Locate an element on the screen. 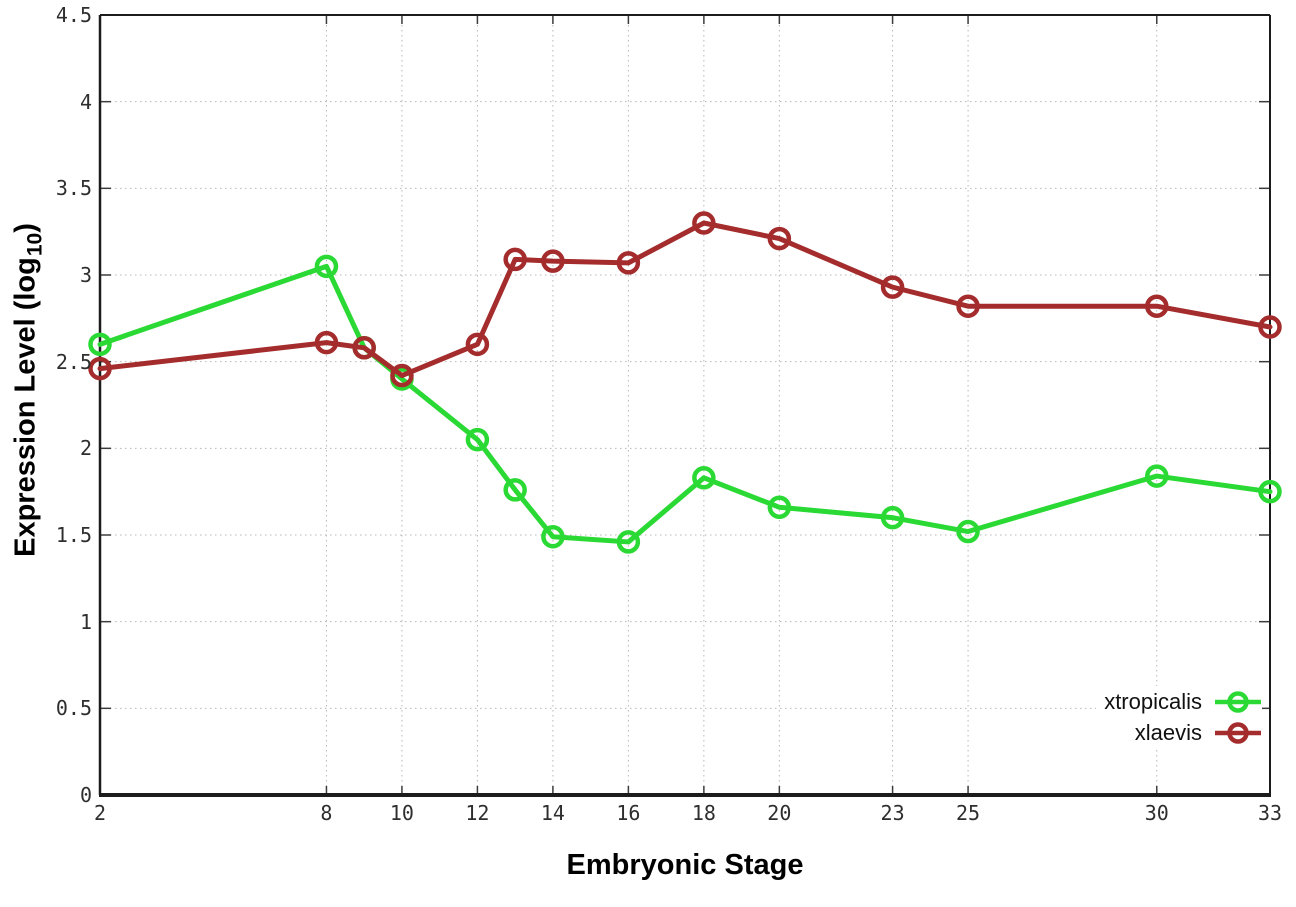 The image size is (1296, 907). legend-sample-xlaevis-icon is located at coordinates (1238, 732).